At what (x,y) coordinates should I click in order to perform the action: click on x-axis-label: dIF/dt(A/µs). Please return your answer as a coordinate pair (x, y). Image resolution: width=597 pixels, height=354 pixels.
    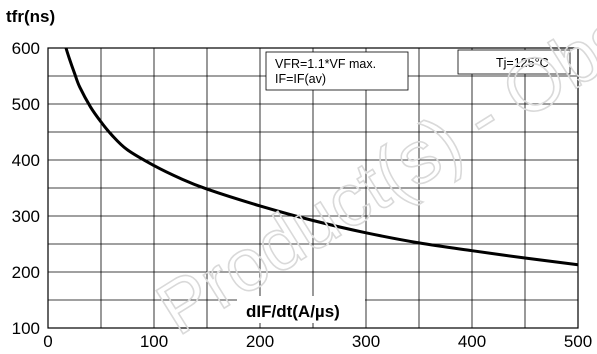
    Looking at the image, I should click on (293, 311).